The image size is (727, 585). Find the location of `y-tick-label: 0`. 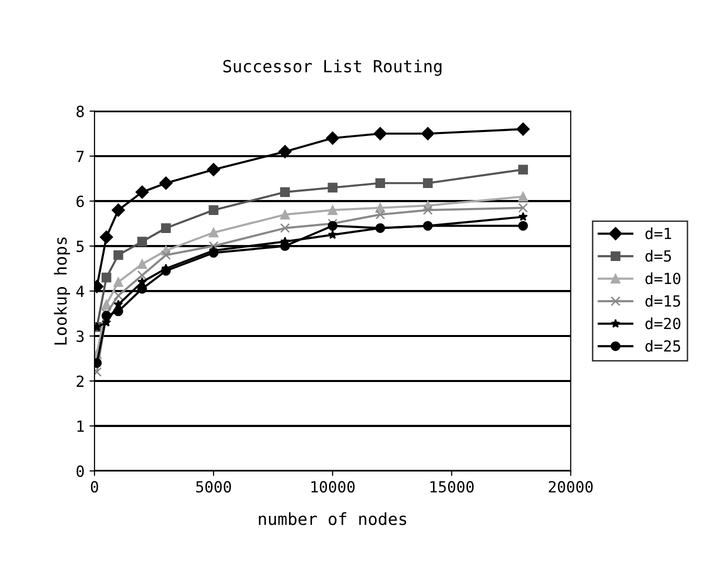

y-tick-label: 0 is located at coordinates (80, 471).